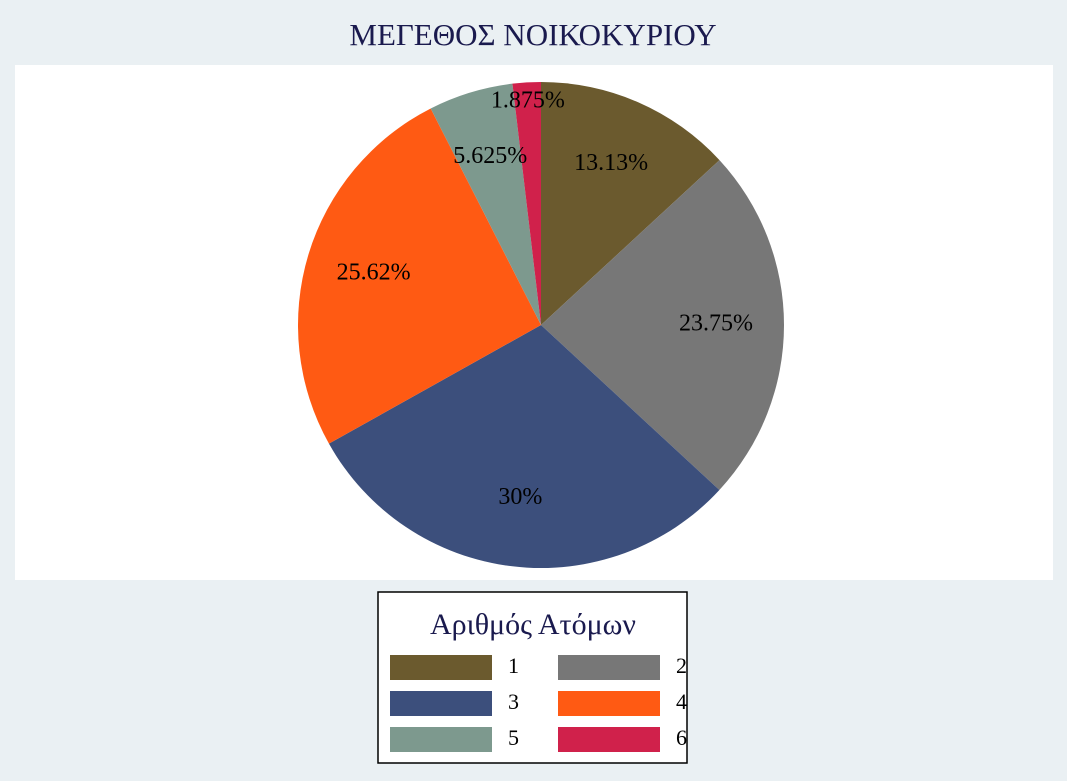 Image resolution: width=1067 pixels, height=781 pixels. What do you see at coordinates (532, 34) in the screenshot?
I see `chart-title: ΜΕΓΕΘΟΣ ΝΟΙΚΟΚΥΡΙΟΥ` at bounding box center [532, 34].